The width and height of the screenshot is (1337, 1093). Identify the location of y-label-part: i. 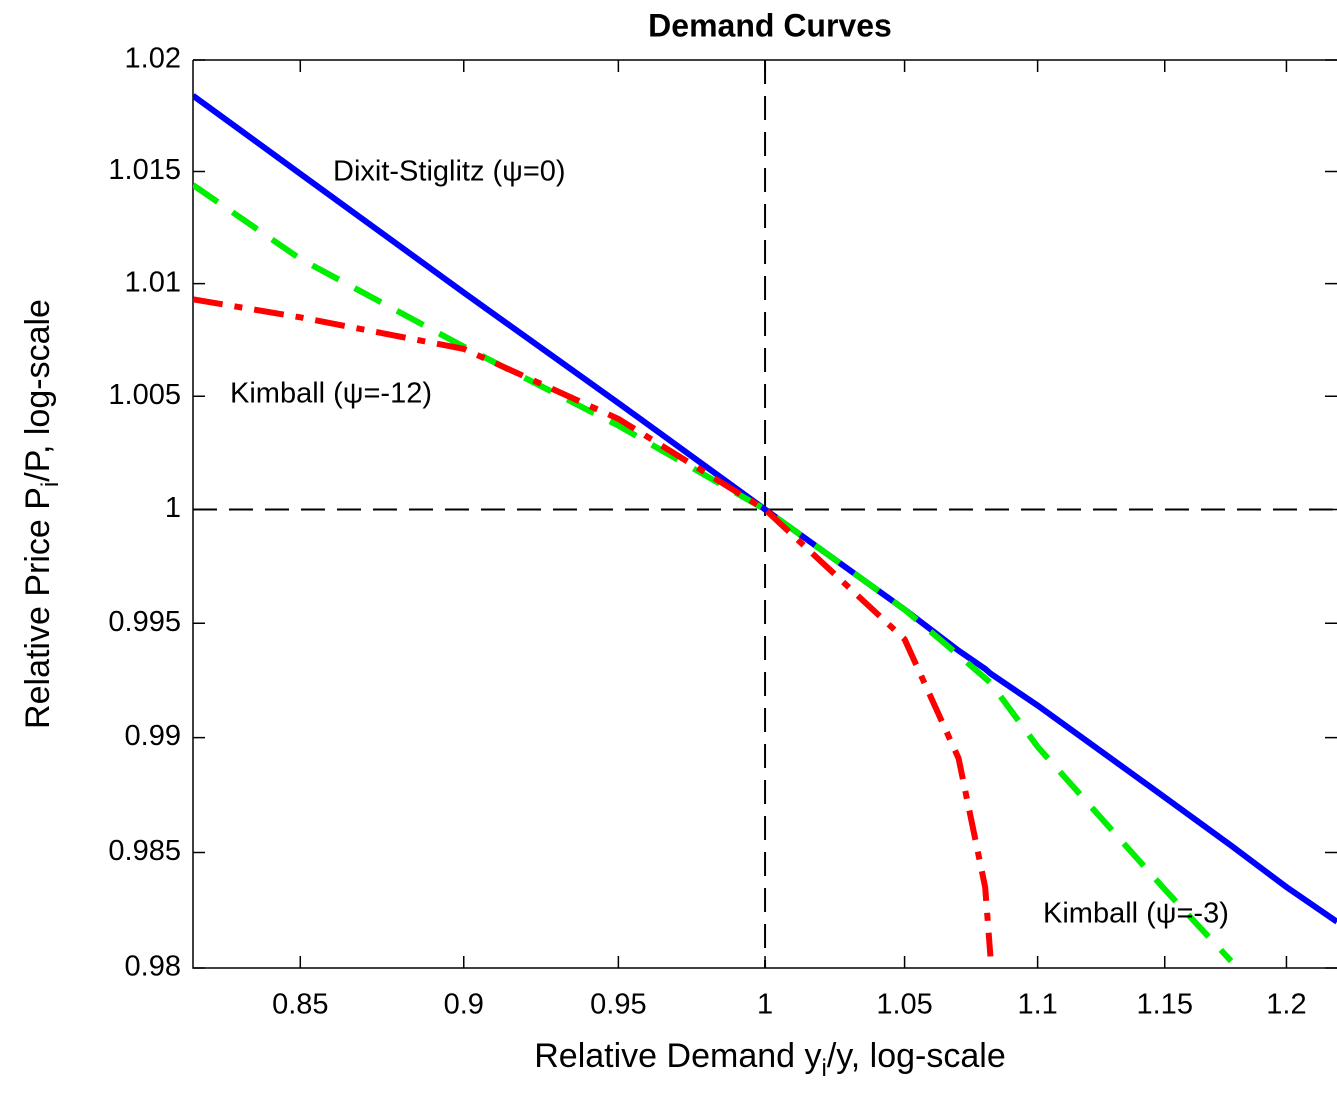
(50, 484).